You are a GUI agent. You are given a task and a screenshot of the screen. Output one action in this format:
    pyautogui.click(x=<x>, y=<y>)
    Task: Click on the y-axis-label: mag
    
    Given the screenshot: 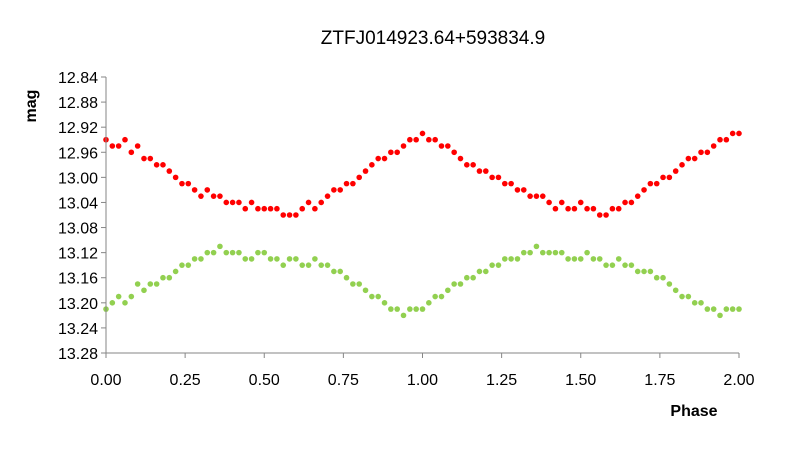 What is the action you would take?
    pyautogui.click(x=31, y=106)
    